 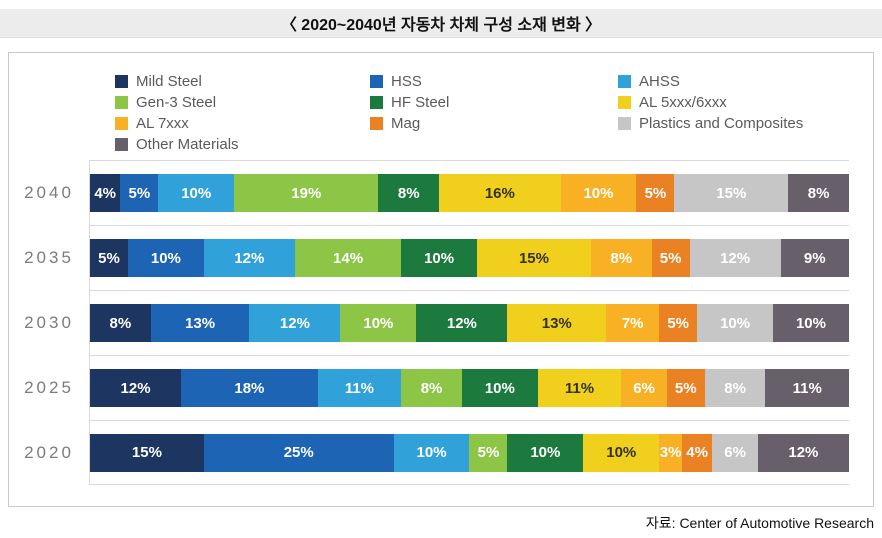 I want to click on bar-area: 4% 5% 10% 19% 8% 16% 10% 5% 15% 8%, so click(x=469, y=192).